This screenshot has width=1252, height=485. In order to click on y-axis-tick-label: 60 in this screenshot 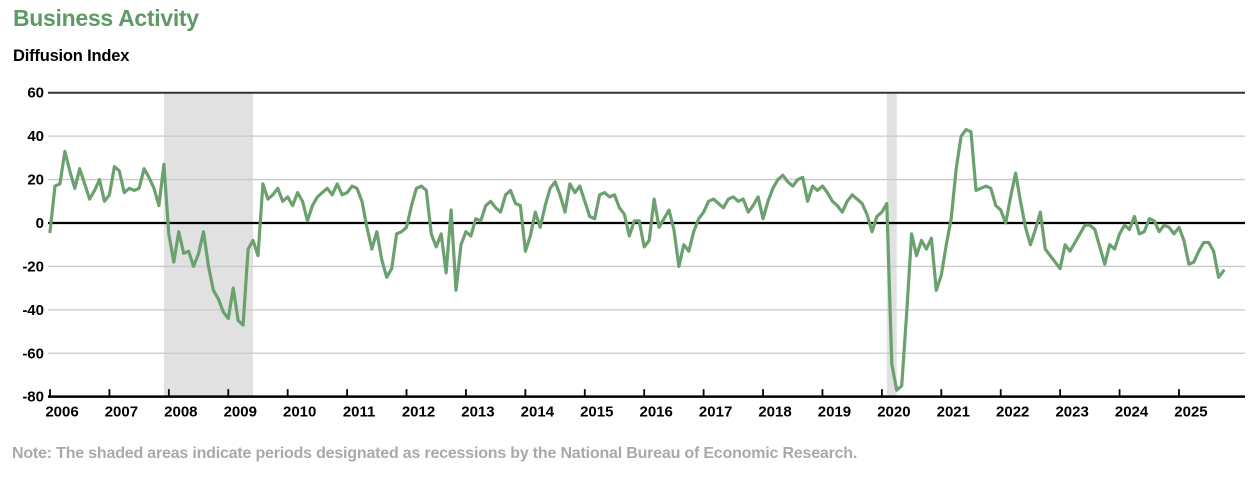, I will do `click(35, 93)`.